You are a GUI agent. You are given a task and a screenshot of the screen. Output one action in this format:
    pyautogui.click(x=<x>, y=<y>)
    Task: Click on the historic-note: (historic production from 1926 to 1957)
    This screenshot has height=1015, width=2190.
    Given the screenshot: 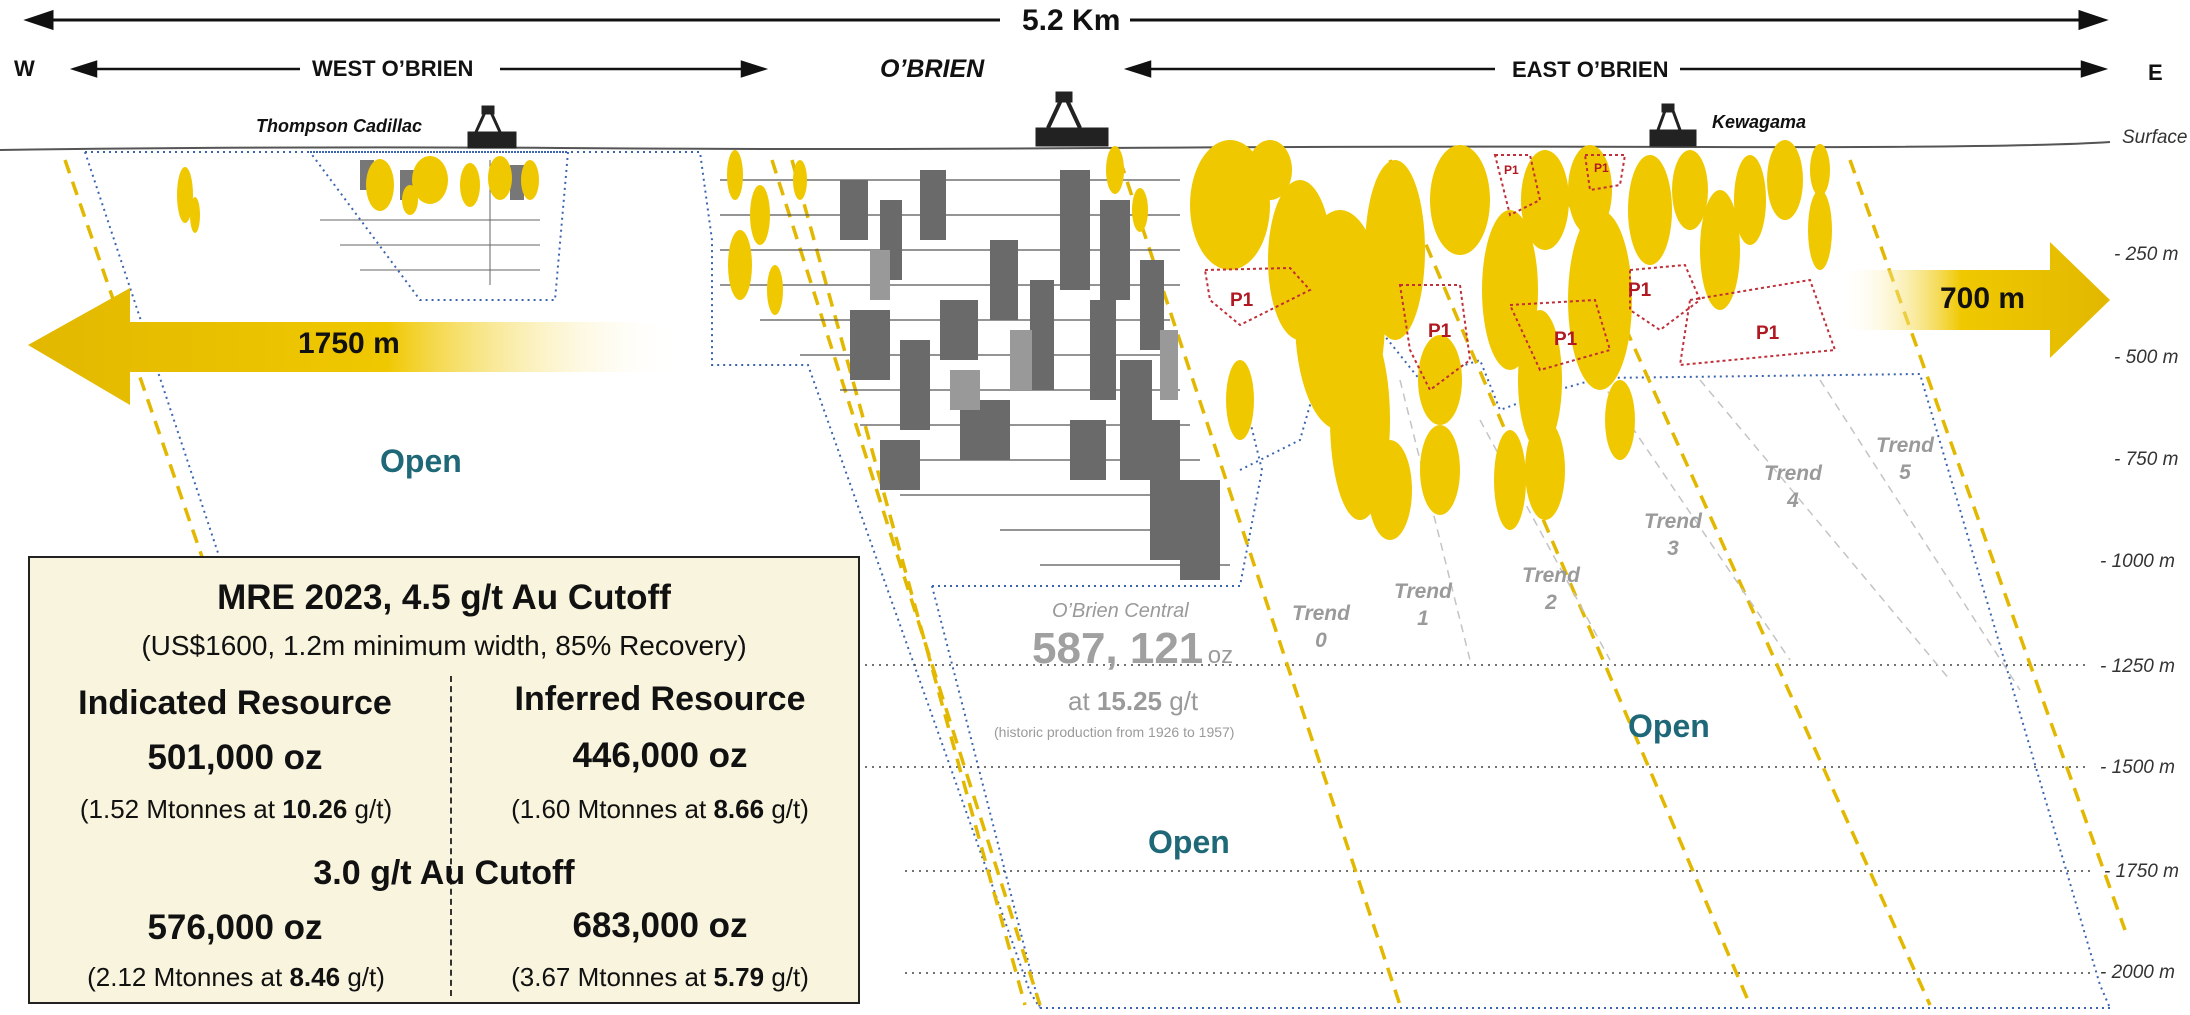 What is the action you would take?
    pyautogui.click(x=1114, y=732)
    